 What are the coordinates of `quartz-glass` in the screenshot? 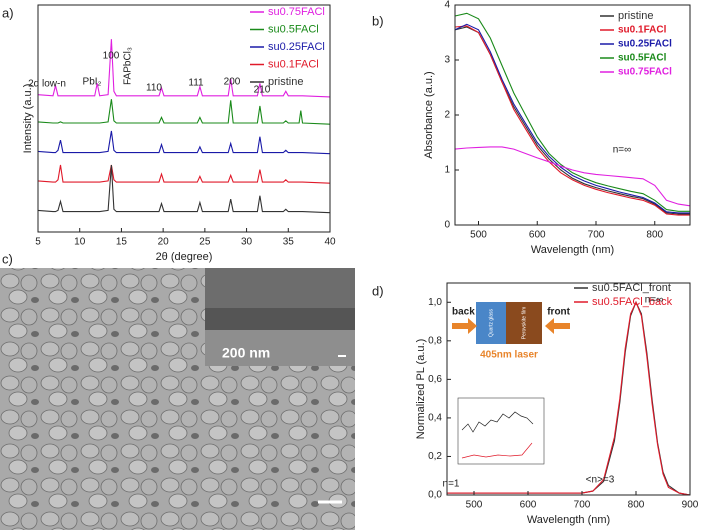 It's located at (491, 323).